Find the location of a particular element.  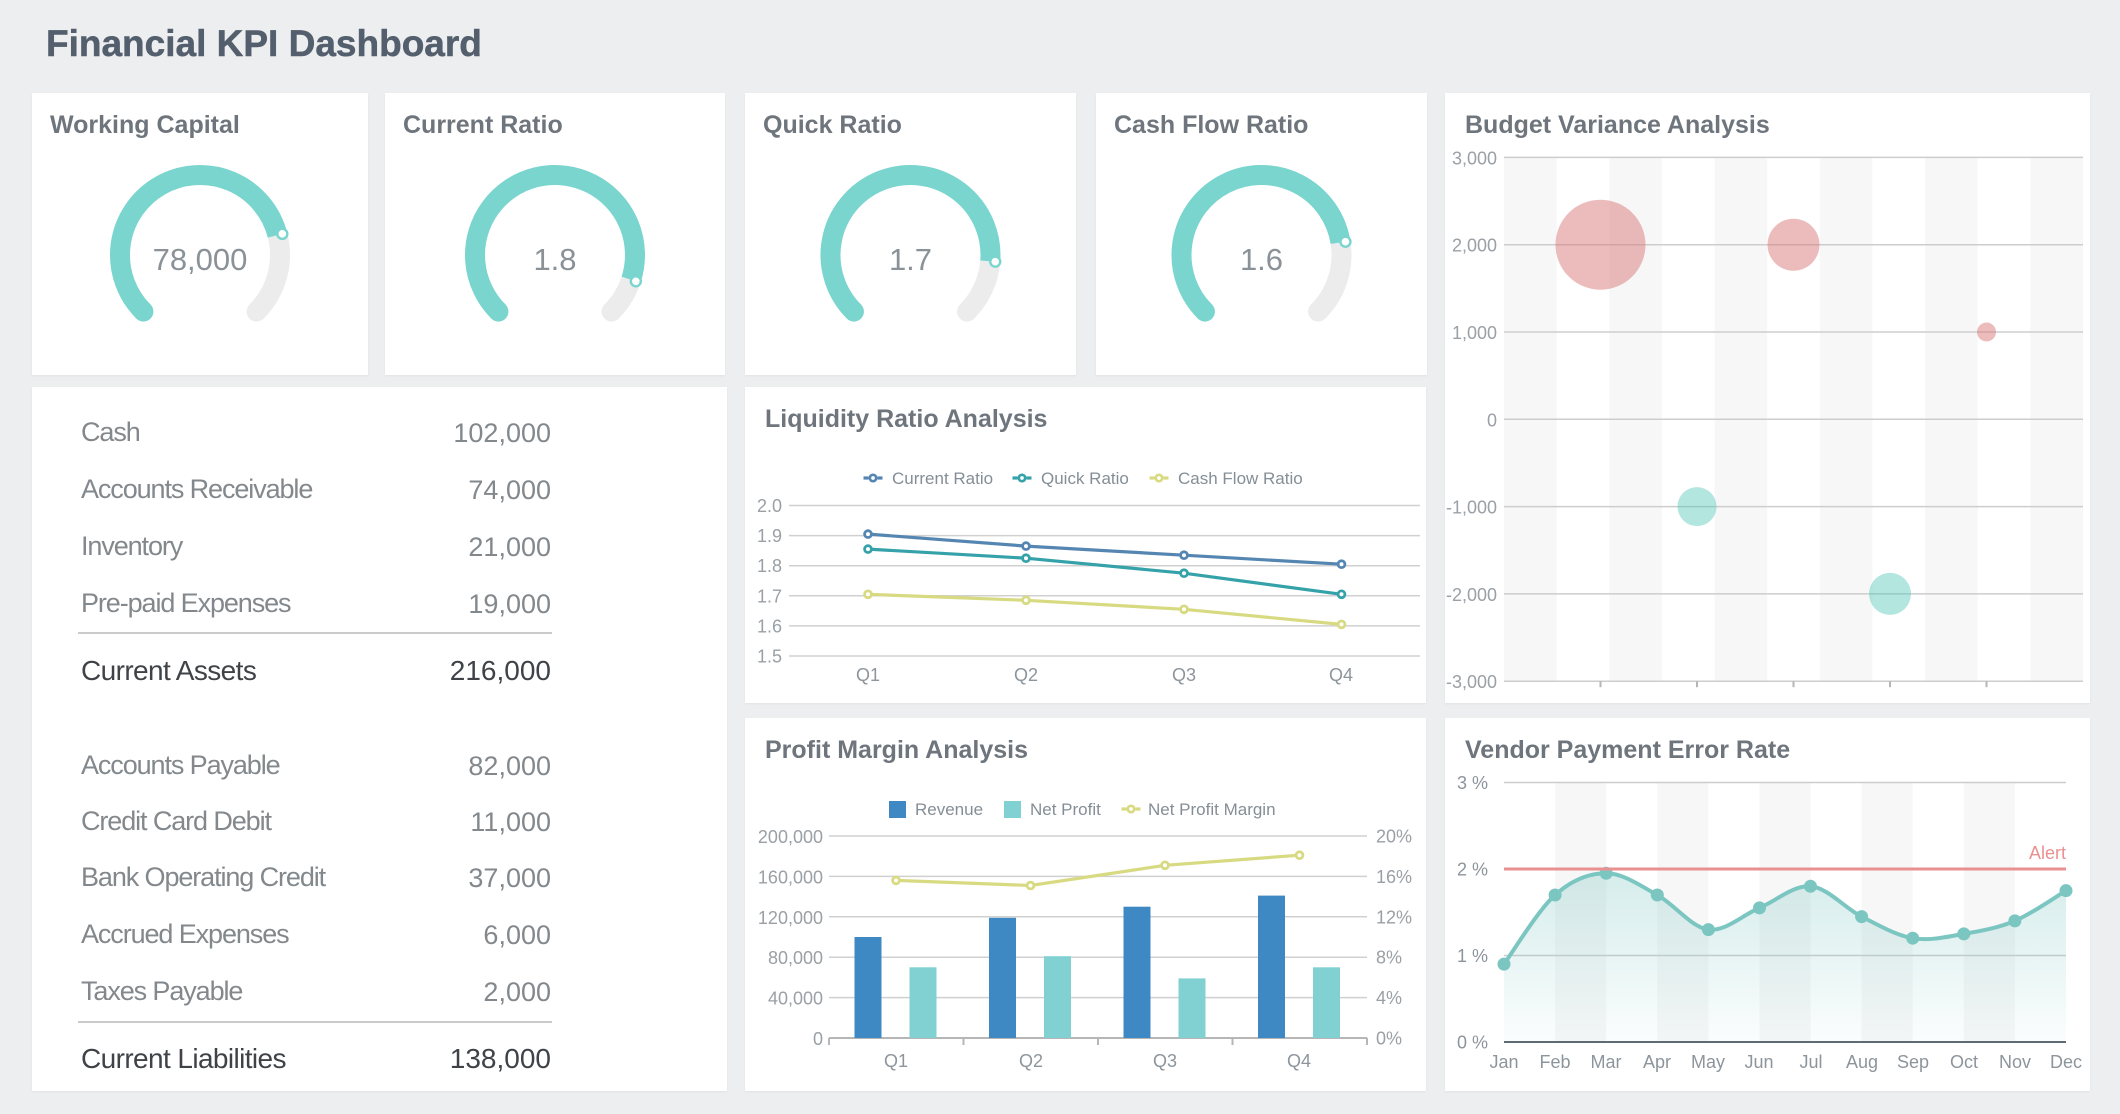

svg-text: 78,000 is located at coordinates (200, 259).